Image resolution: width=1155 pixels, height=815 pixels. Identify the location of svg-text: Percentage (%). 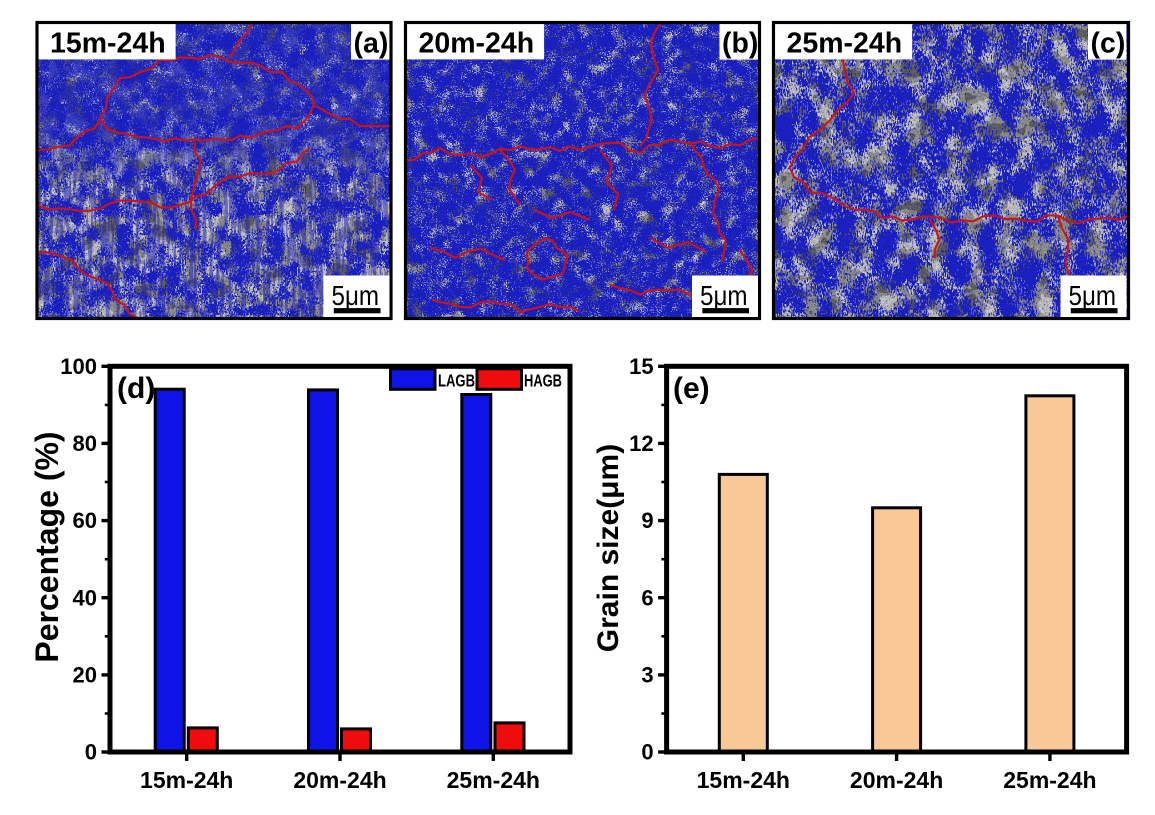
(47, 546).